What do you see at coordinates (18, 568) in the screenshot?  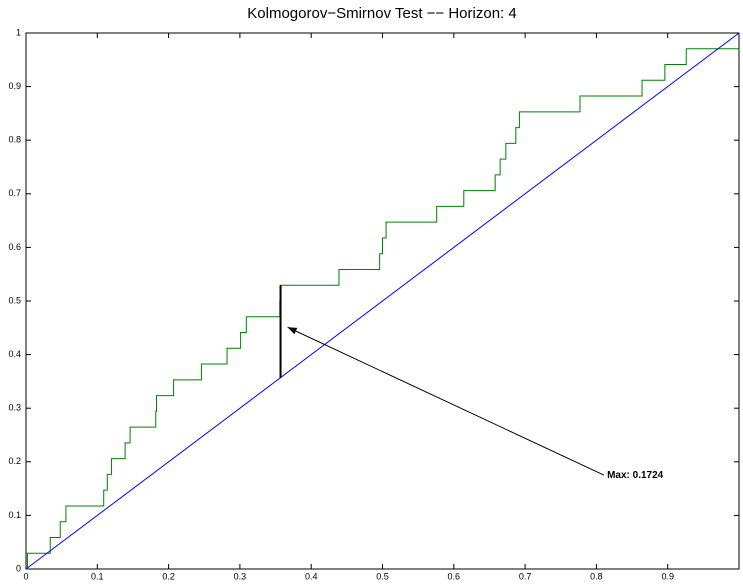 I see `y-tick-label: 0` at bounding box center [18, 568].